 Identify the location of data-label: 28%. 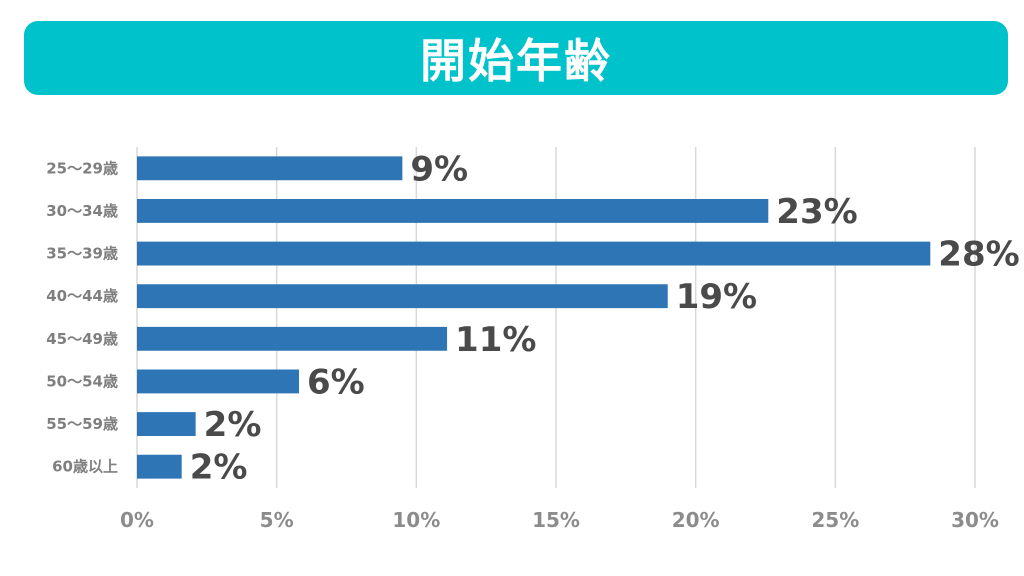
(978, 255).